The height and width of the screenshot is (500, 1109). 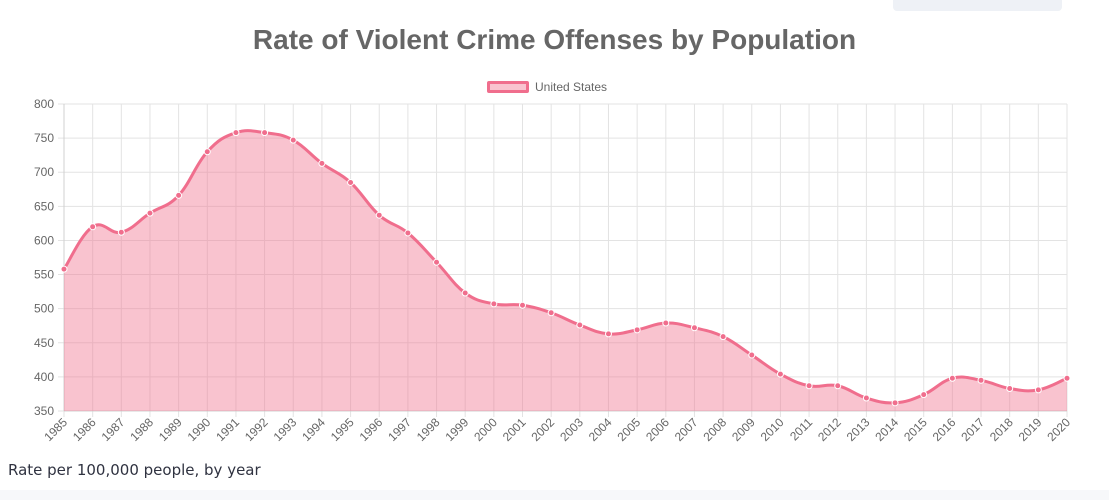 I want to click on x-tick-label: 2008, so click(x=714, y=429).